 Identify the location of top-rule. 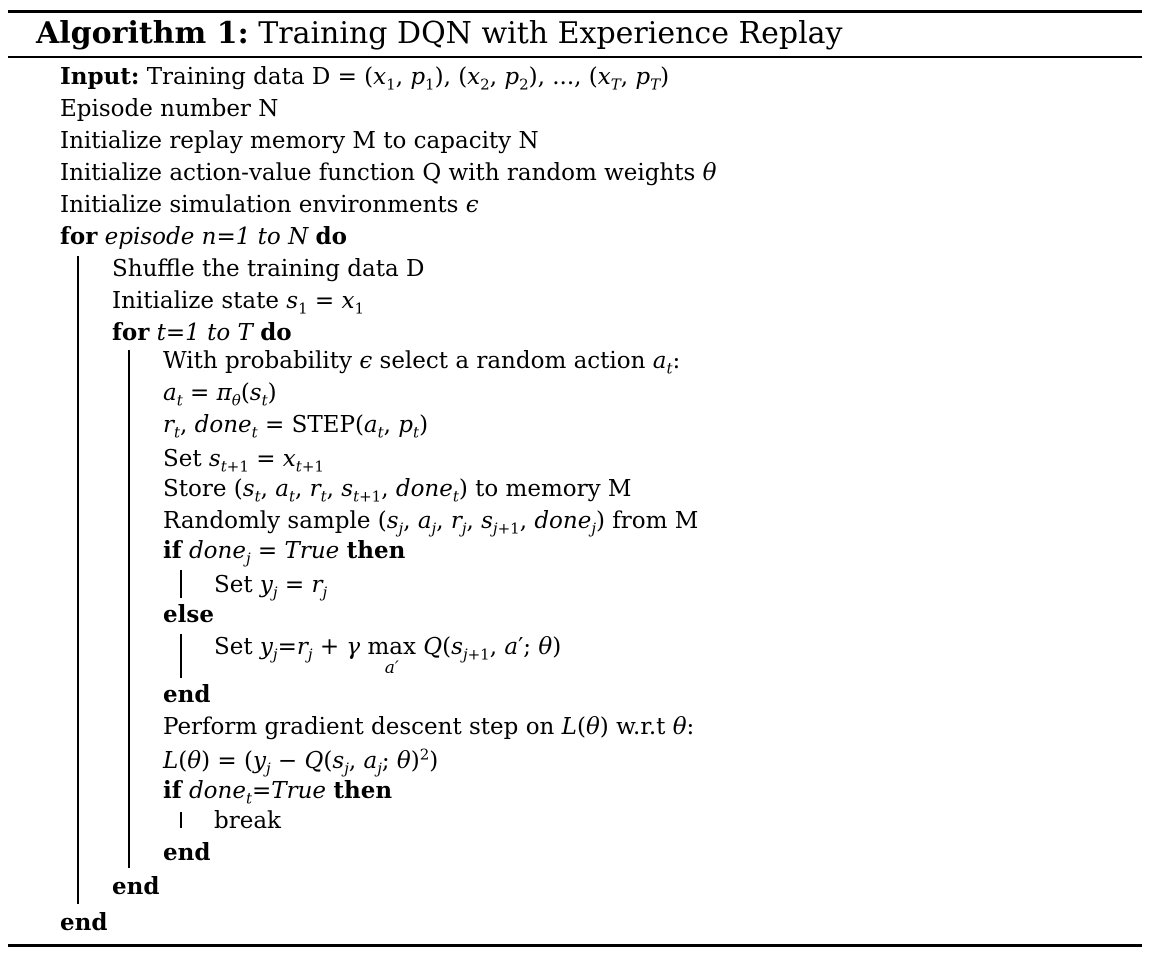
(575, 11).